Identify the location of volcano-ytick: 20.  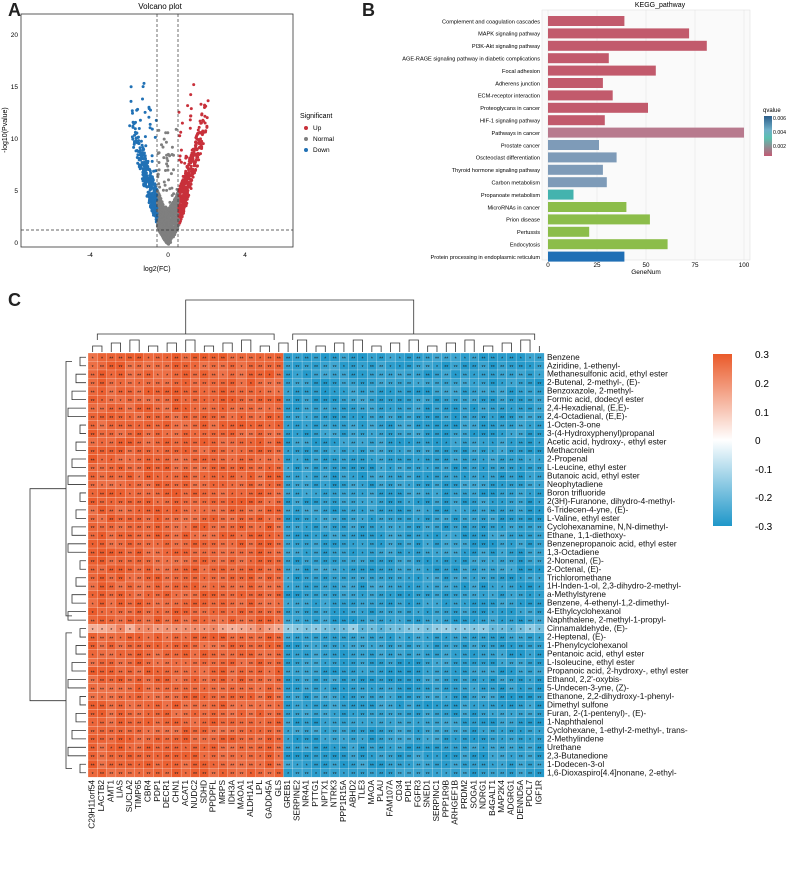
(15, 35).